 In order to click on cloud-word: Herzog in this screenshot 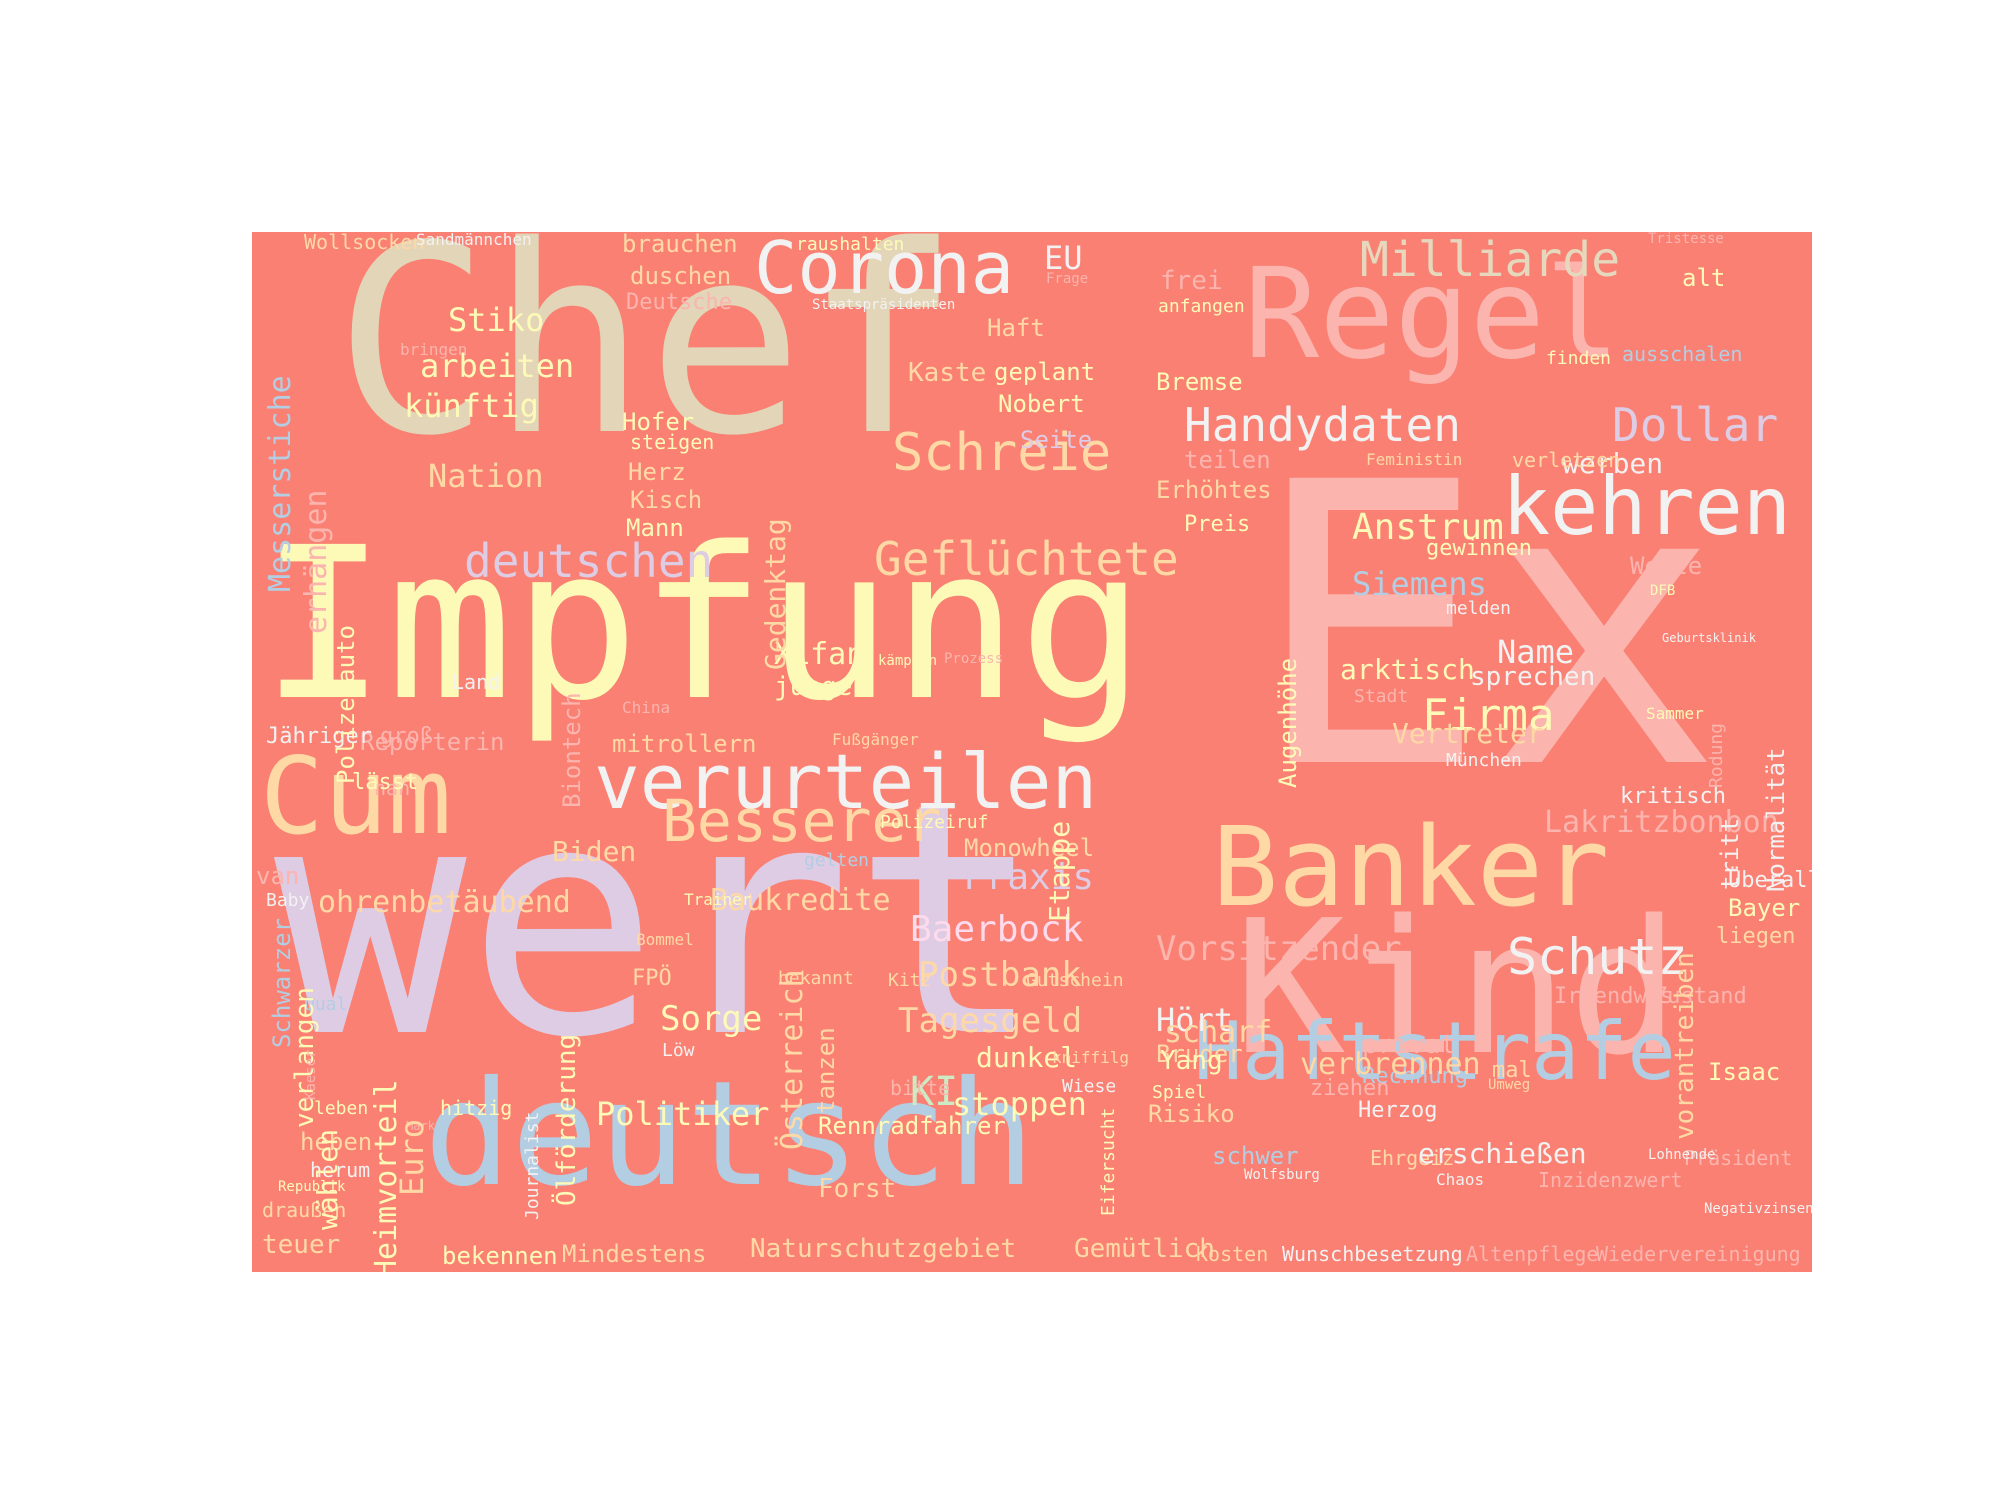, I will do `click(1398, 1110)`.